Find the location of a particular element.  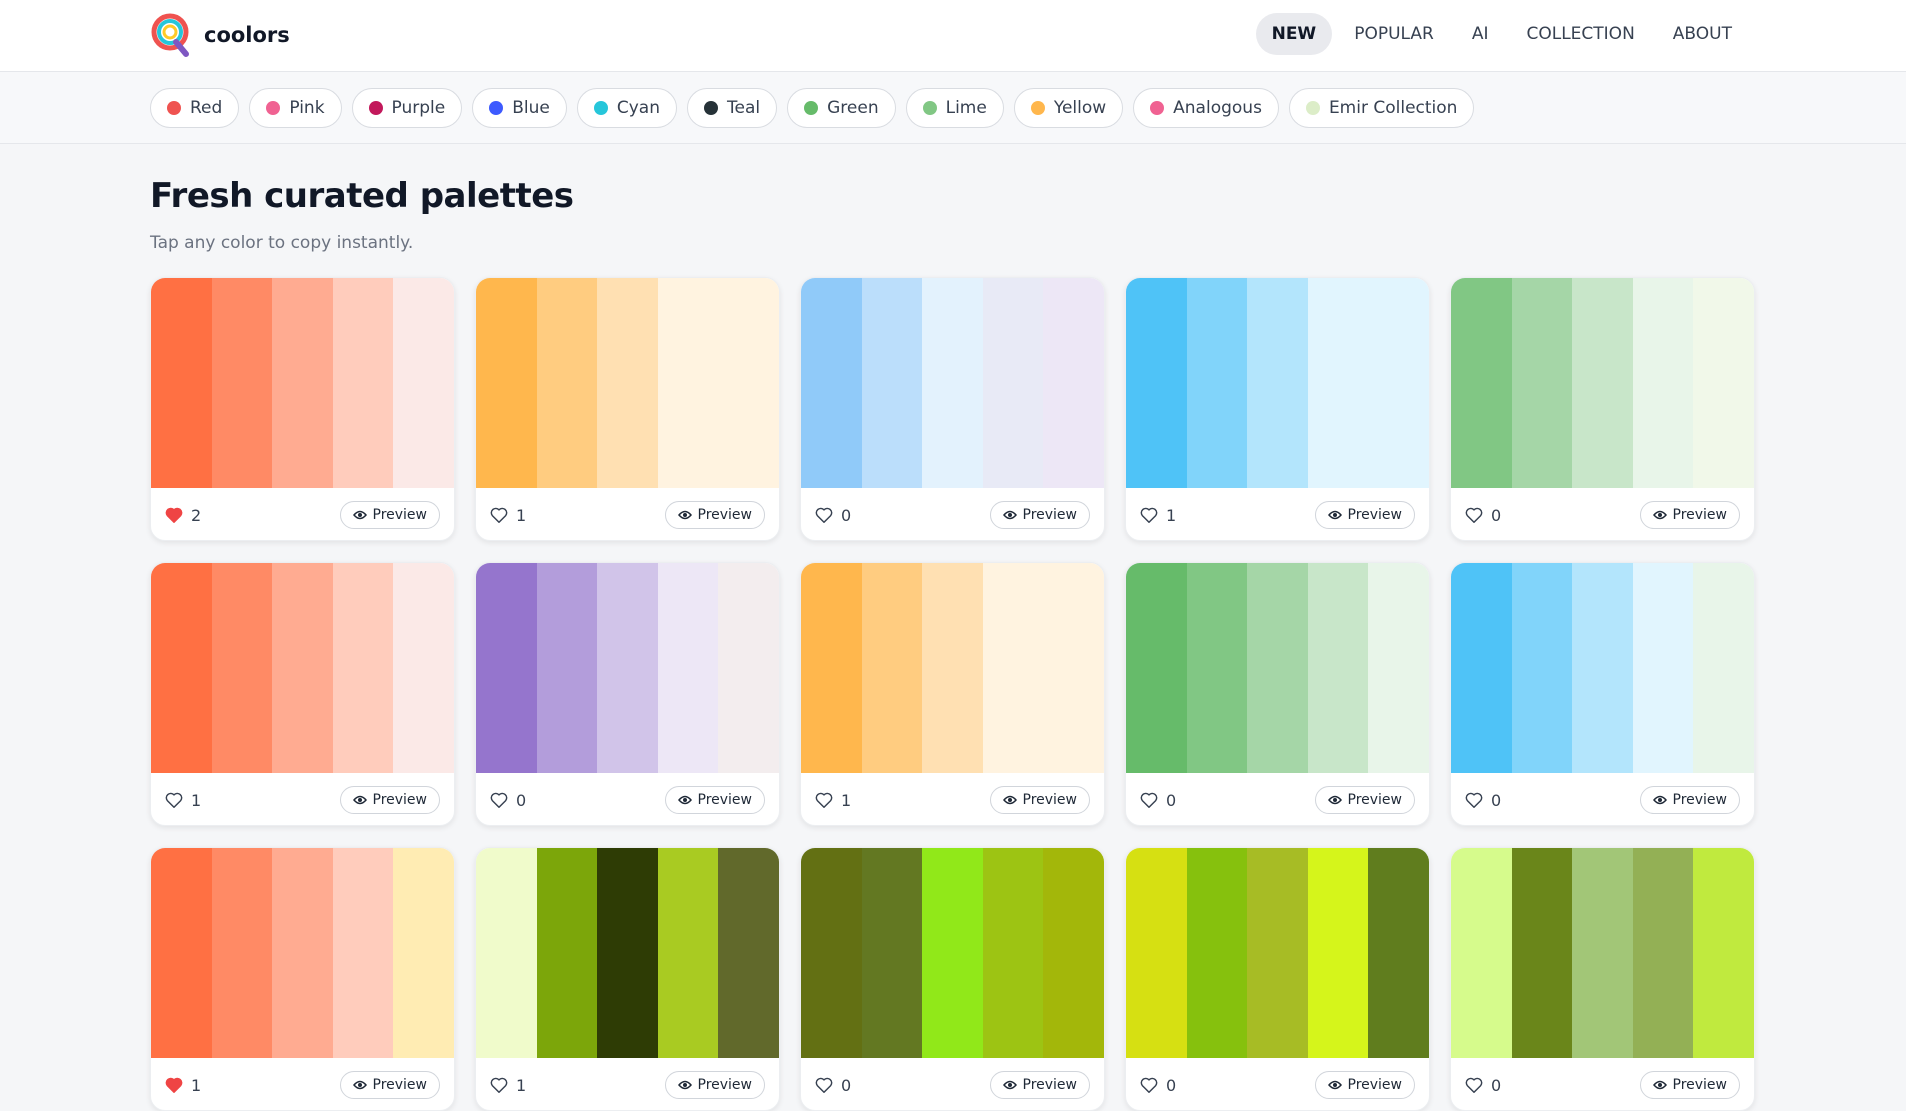

nav-link: ABOUT is located at coordinates (1702, 34).